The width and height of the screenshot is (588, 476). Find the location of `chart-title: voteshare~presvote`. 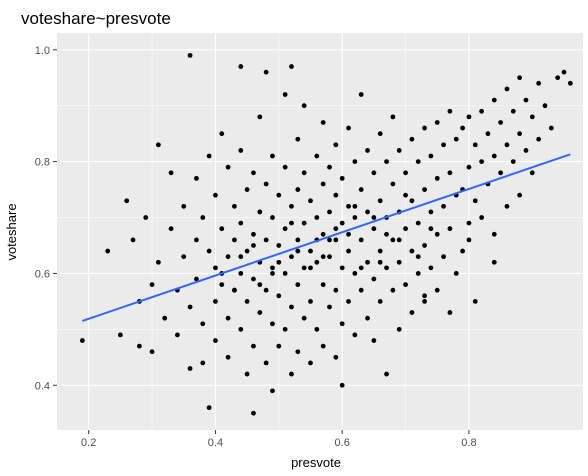

chart-title: voteshare~presvote is located at coordinates (96, 18).